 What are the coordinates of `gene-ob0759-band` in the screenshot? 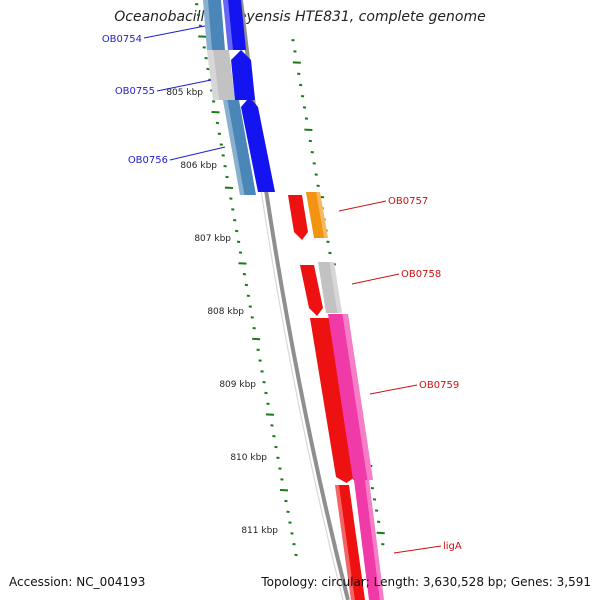 It's located at (350, 397).